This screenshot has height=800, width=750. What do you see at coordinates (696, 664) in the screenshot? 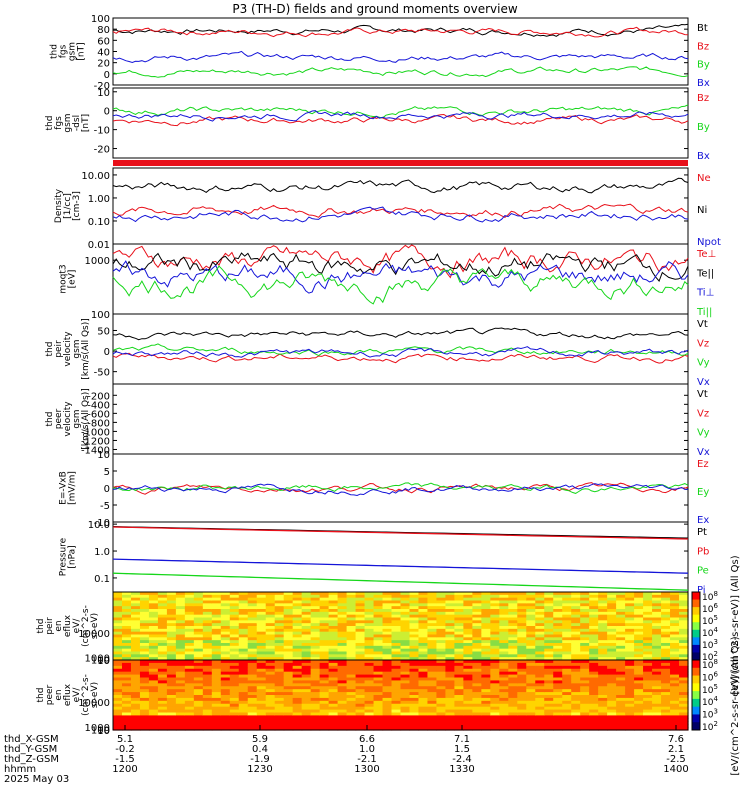
I see `colorbar-segment` at bounding box center [696, 664].